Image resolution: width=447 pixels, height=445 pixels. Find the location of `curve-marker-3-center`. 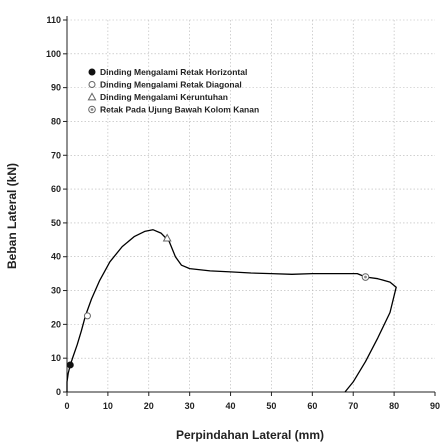

curve-marker-3-center is located at coordinates (365, 277).